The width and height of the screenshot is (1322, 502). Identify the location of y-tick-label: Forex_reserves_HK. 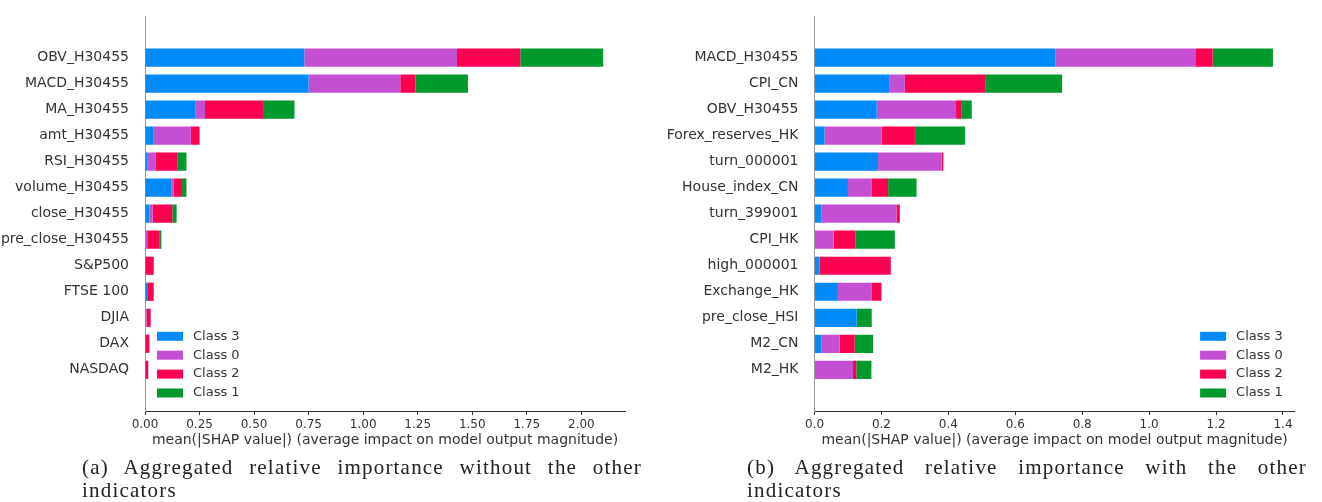
(733, 134).